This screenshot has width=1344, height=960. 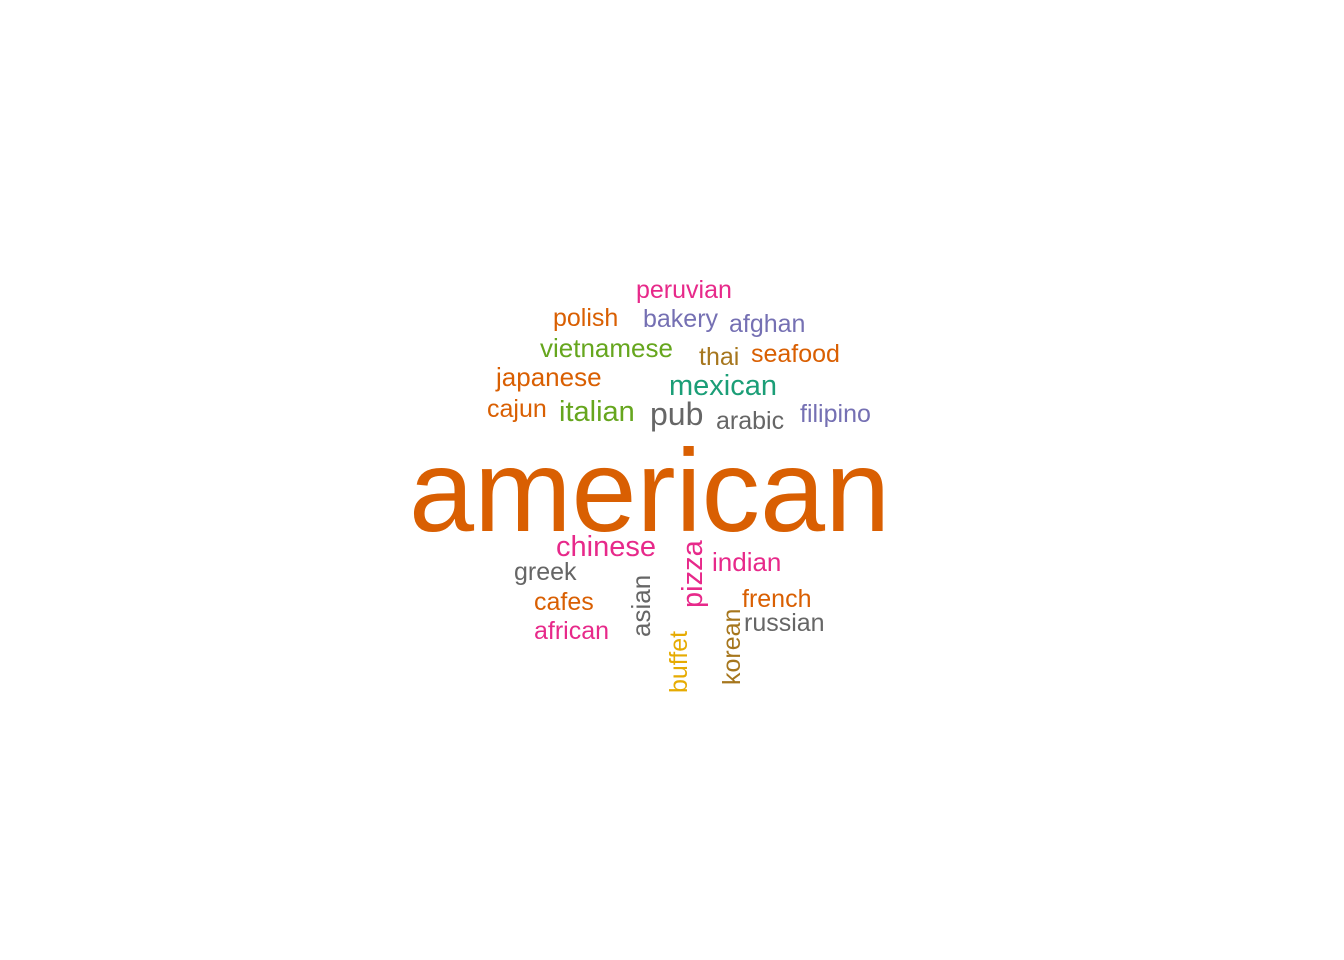 What do you see at coordinates (606, 348) in the screenshot?
I see `word-vietnamese: vietnamese` at bounding box center [606, 348].